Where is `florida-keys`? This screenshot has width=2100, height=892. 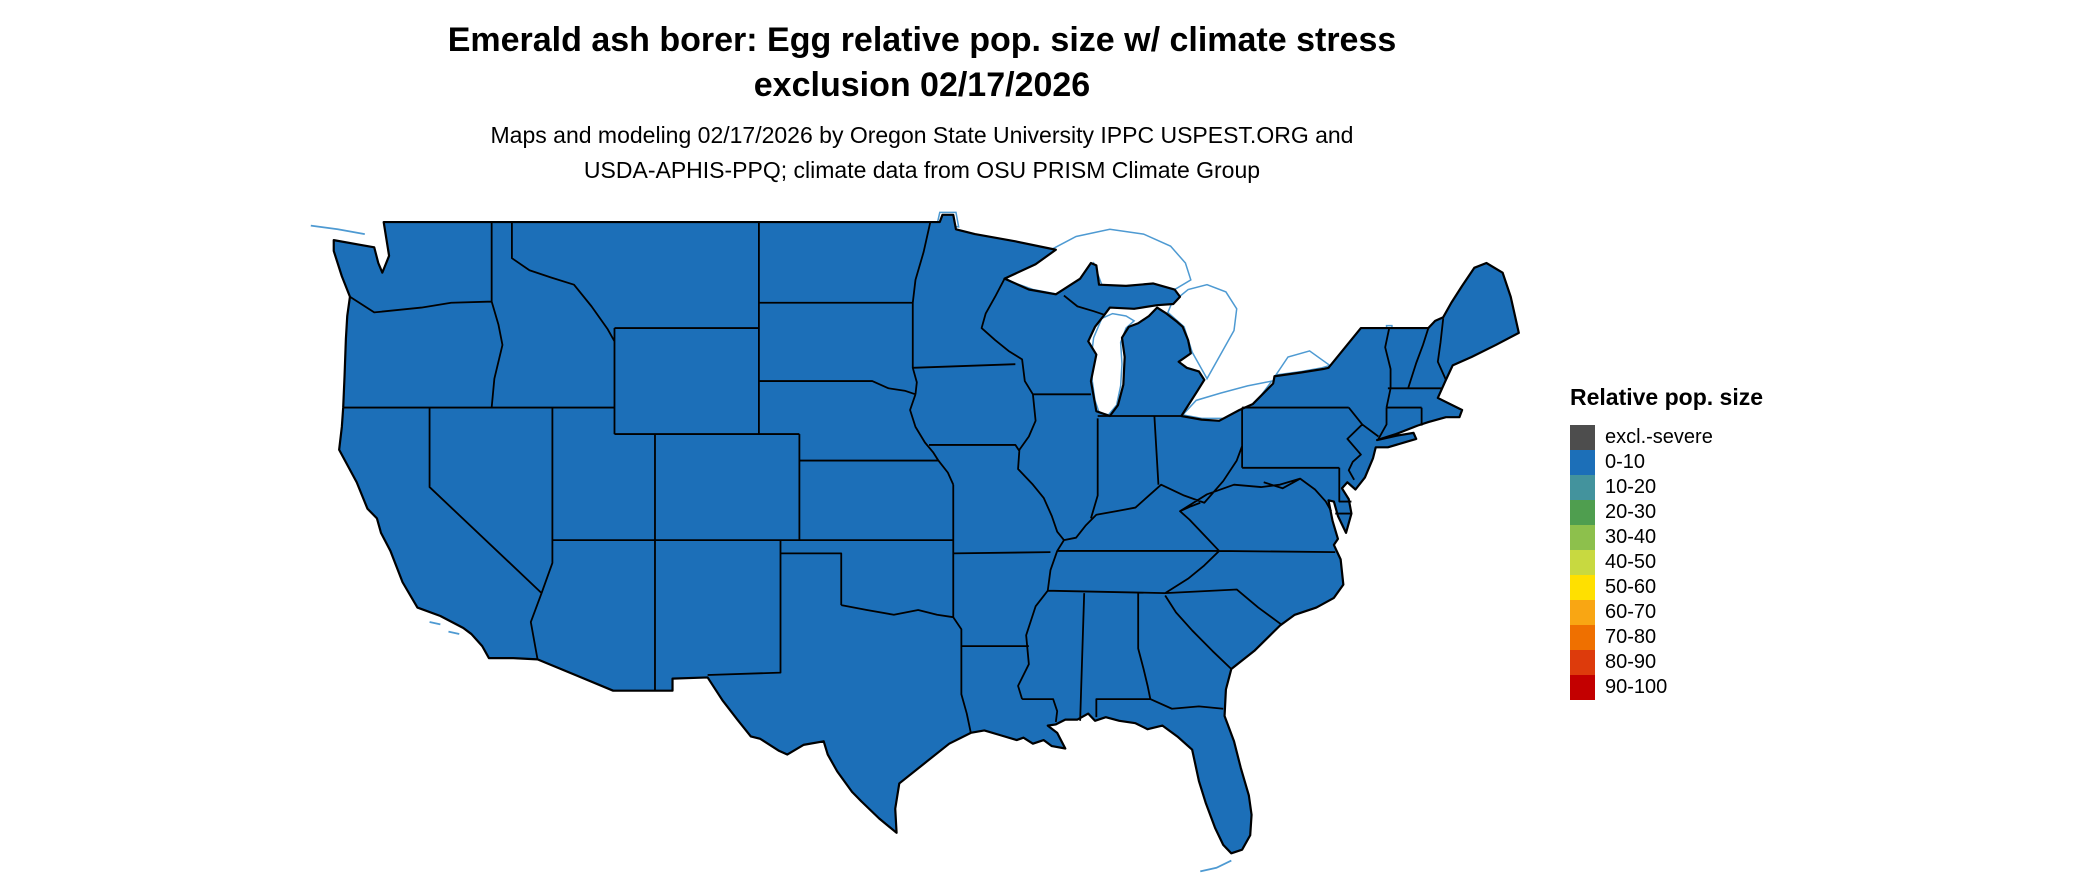 florida-keys is located at coordinates (1215, 866).